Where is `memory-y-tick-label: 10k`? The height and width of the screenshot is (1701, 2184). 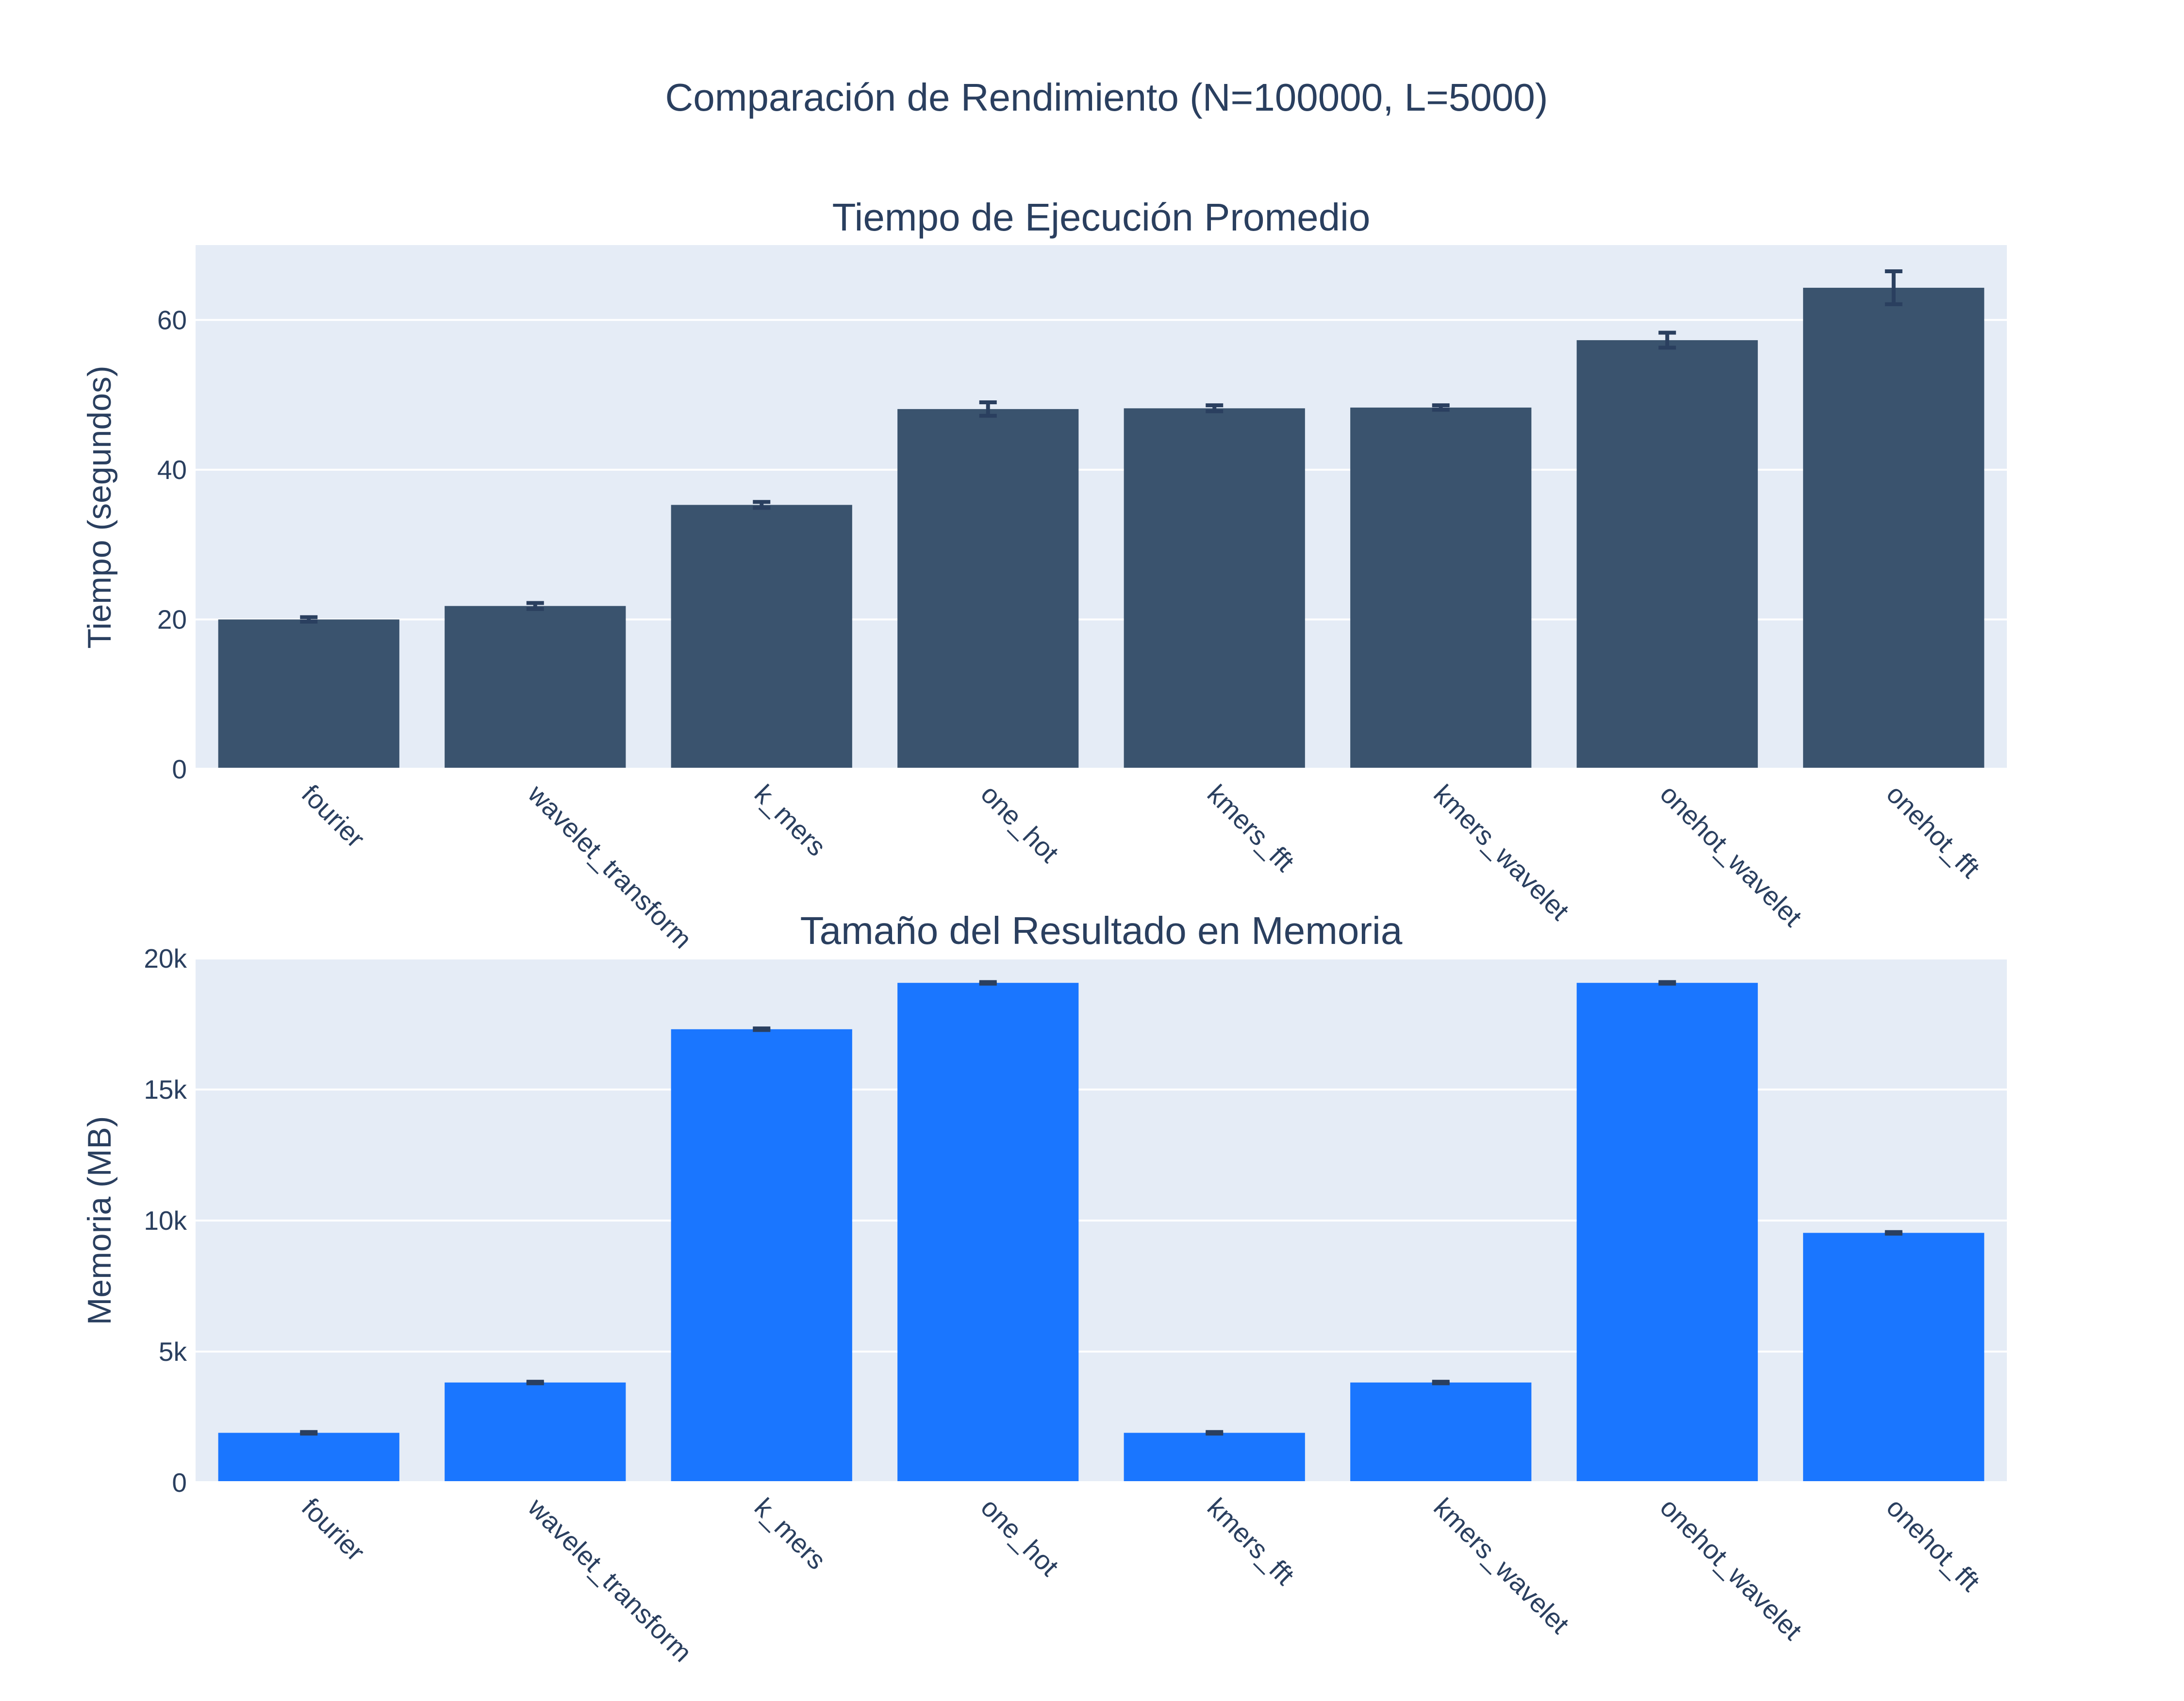 memory-y-tick-label: 10k is located at coordinates (165, 1221).